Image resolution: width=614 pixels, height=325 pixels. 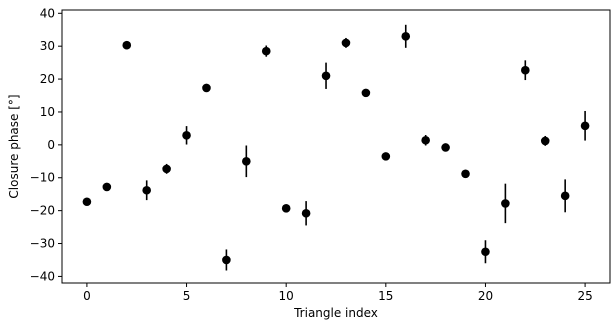 What do you see at coordinates (14, 146) in the screenshot?
I see `y-axis-label: Closure phase [°]` at bounding box center [14, 146].